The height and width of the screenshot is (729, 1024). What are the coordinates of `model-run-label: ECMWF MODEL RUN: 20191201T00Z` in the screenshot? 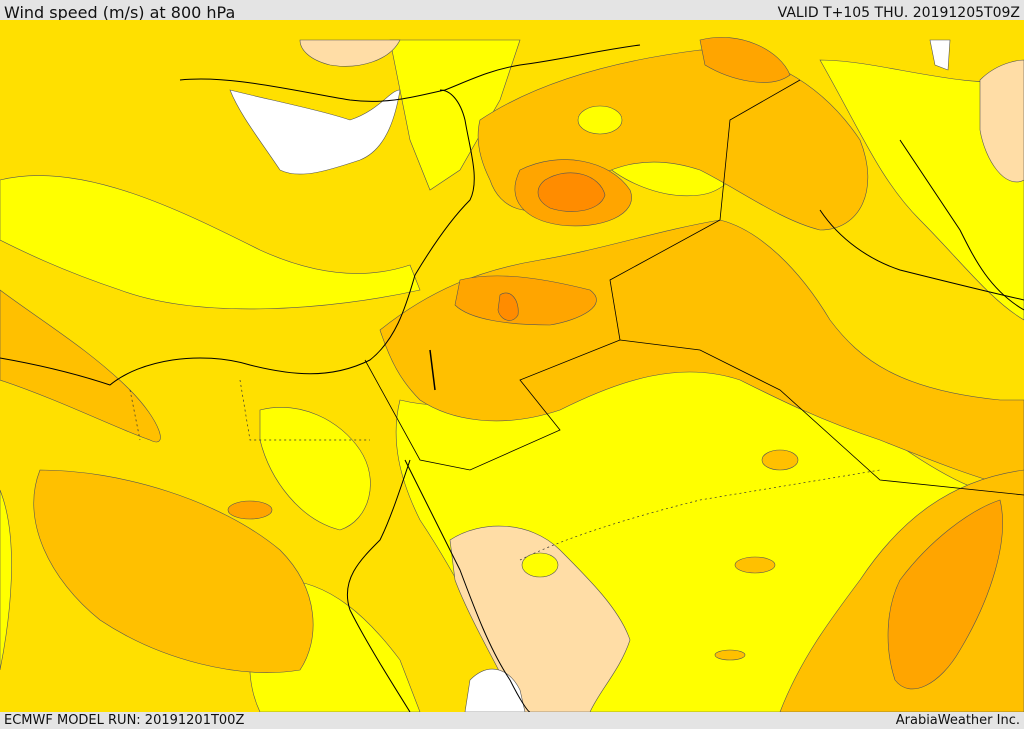 It's located at (124, 720).